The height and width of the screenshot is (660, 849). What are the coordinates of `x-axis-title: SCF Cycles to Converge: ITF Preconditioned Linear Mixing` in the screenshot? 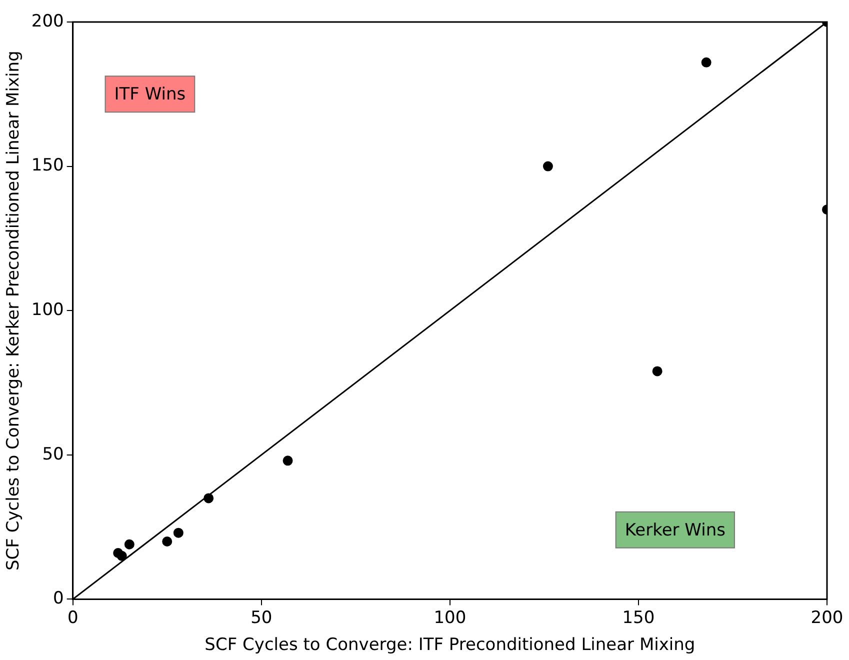 It's located at (450, 645).